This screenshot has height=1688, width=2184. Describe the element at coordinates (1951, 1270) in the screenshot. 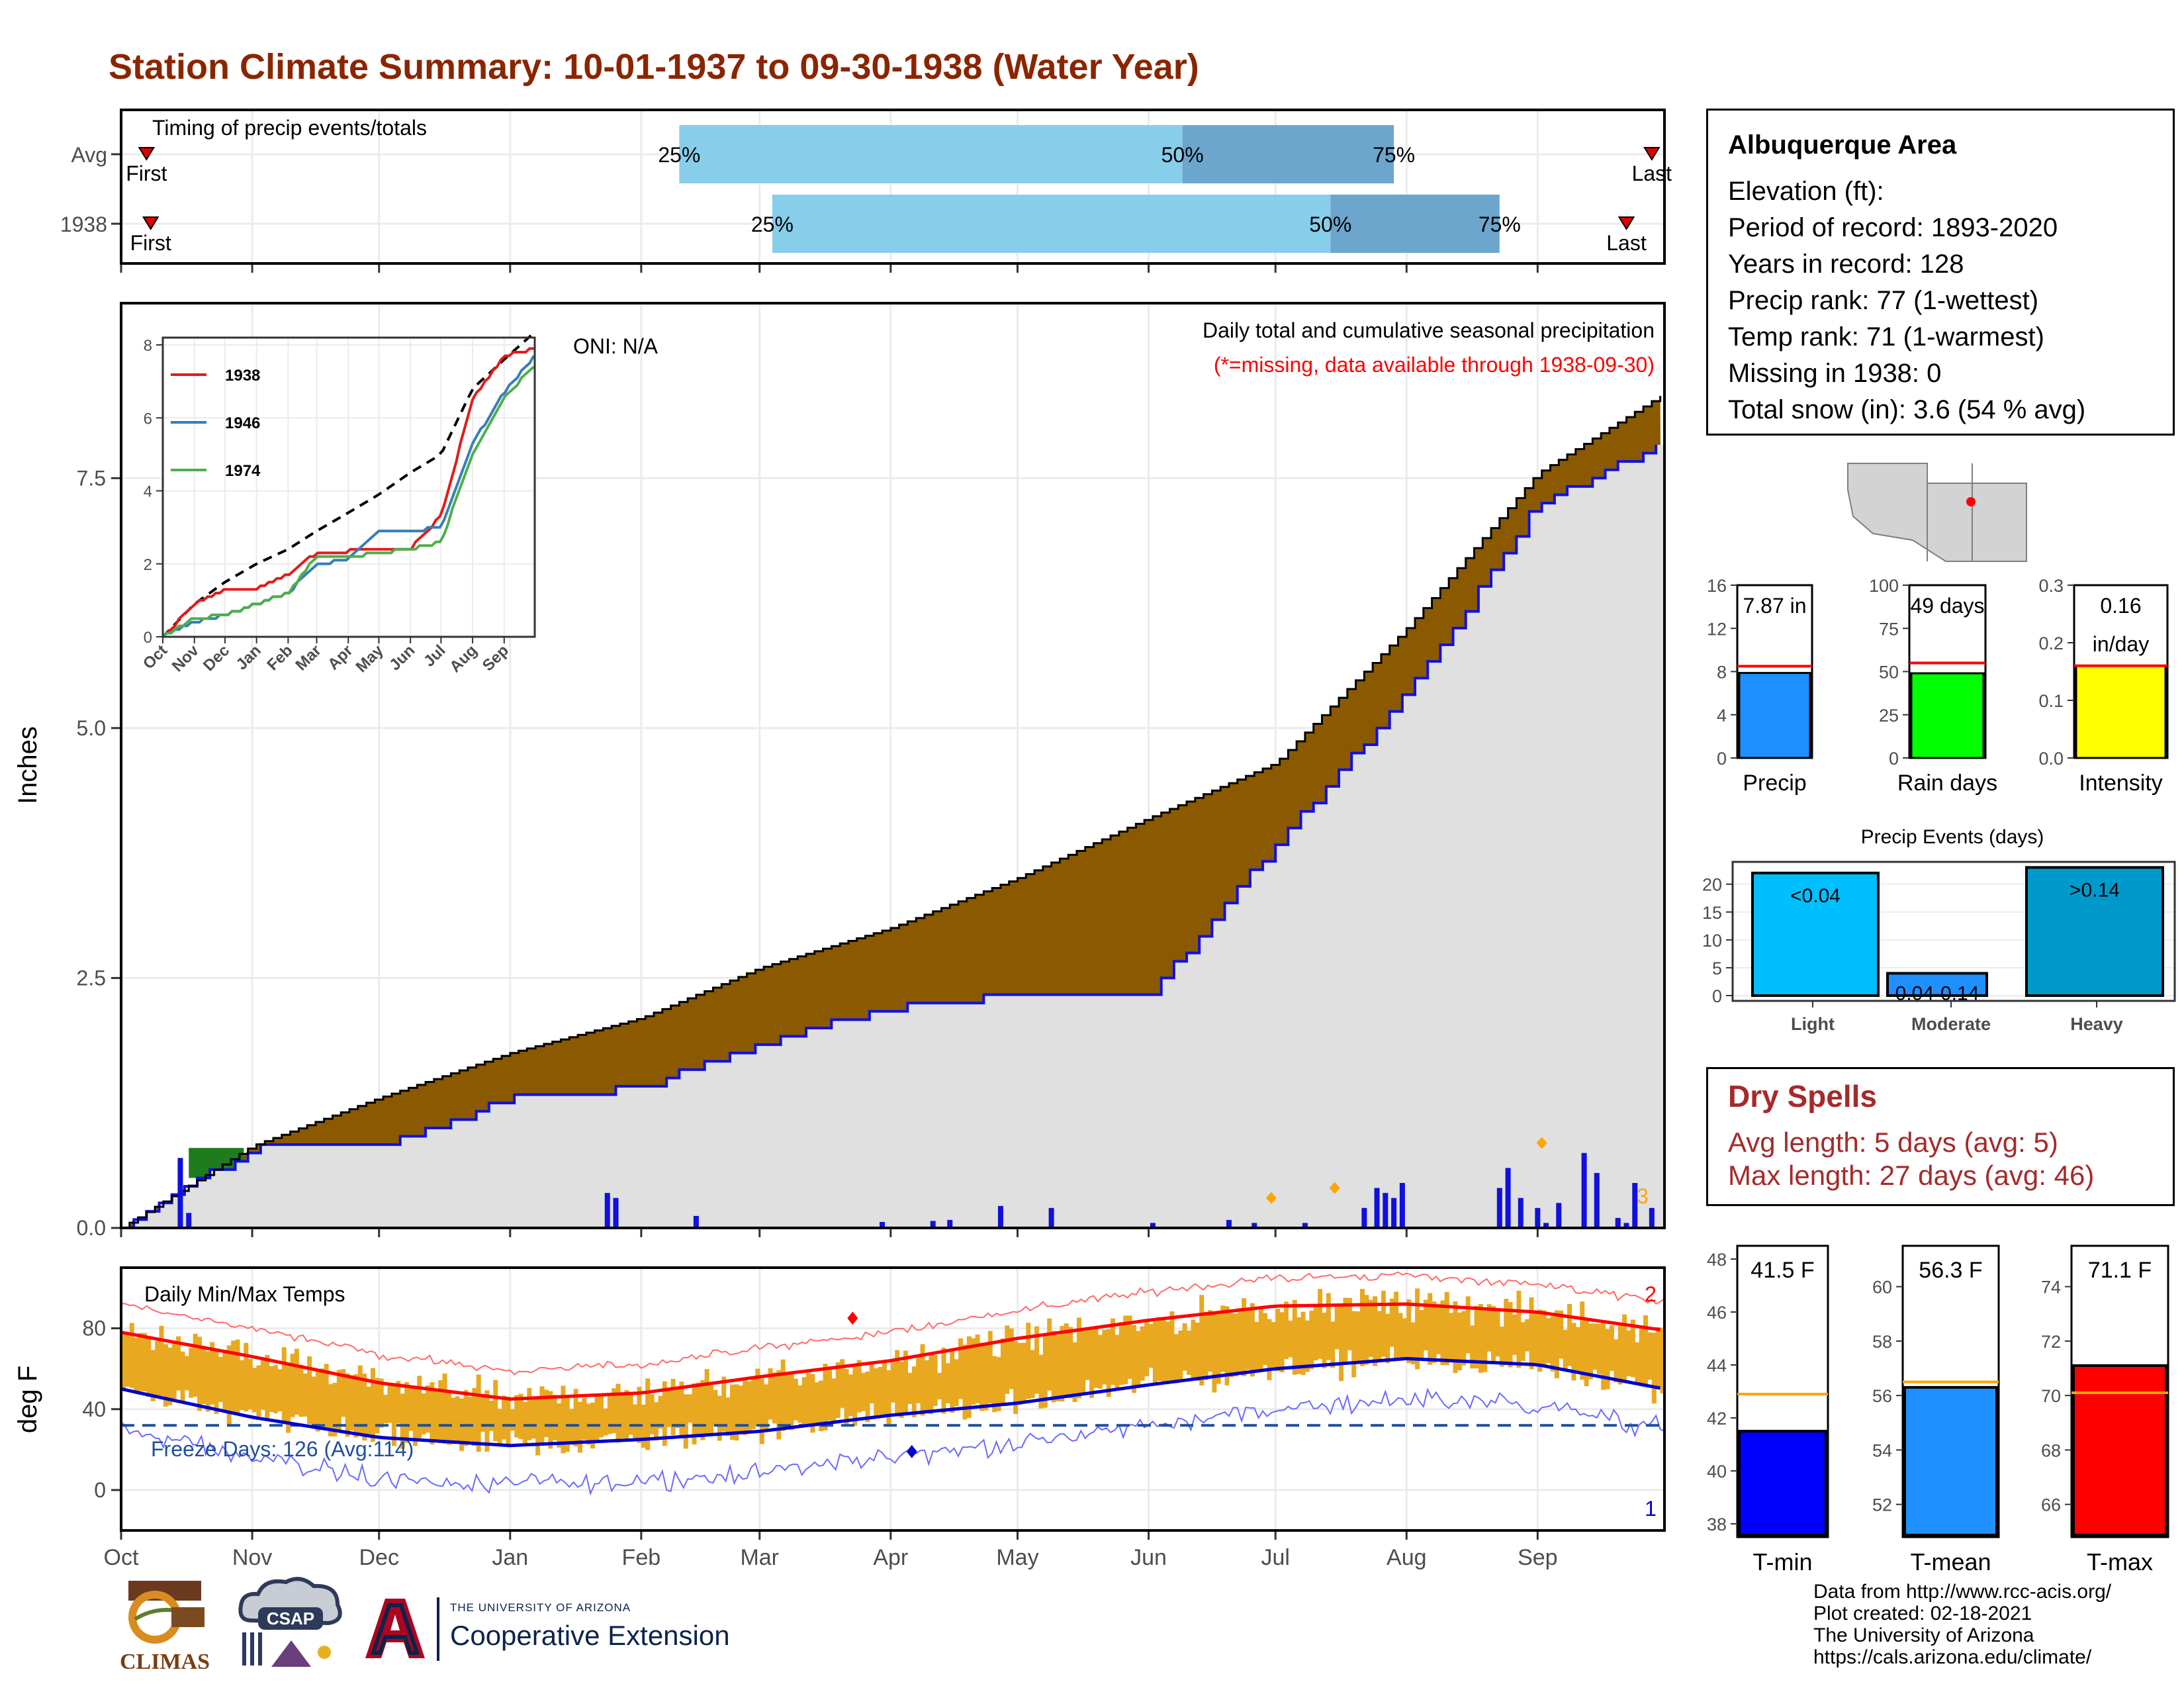

I see `temp-bar-value-label: 56.3 F` at that location.